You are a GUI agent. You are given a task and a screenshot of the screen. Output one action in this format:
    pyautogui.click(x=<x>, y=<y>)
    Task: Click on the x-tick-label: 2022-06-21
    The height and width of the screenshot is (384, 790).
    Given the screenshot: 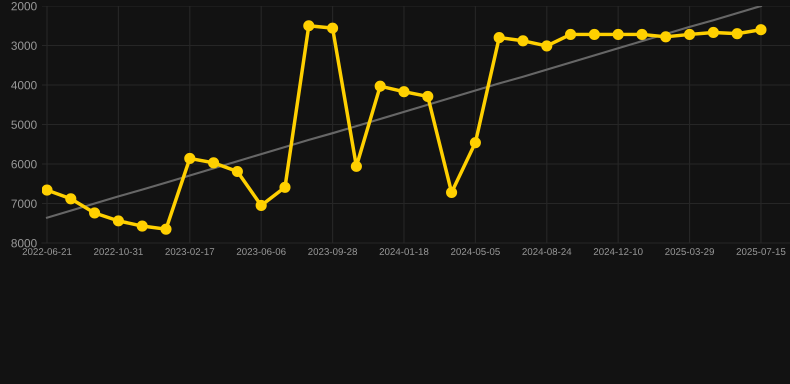 What is the action you would take?
    pyautogui.click(x=47, y=251)
    